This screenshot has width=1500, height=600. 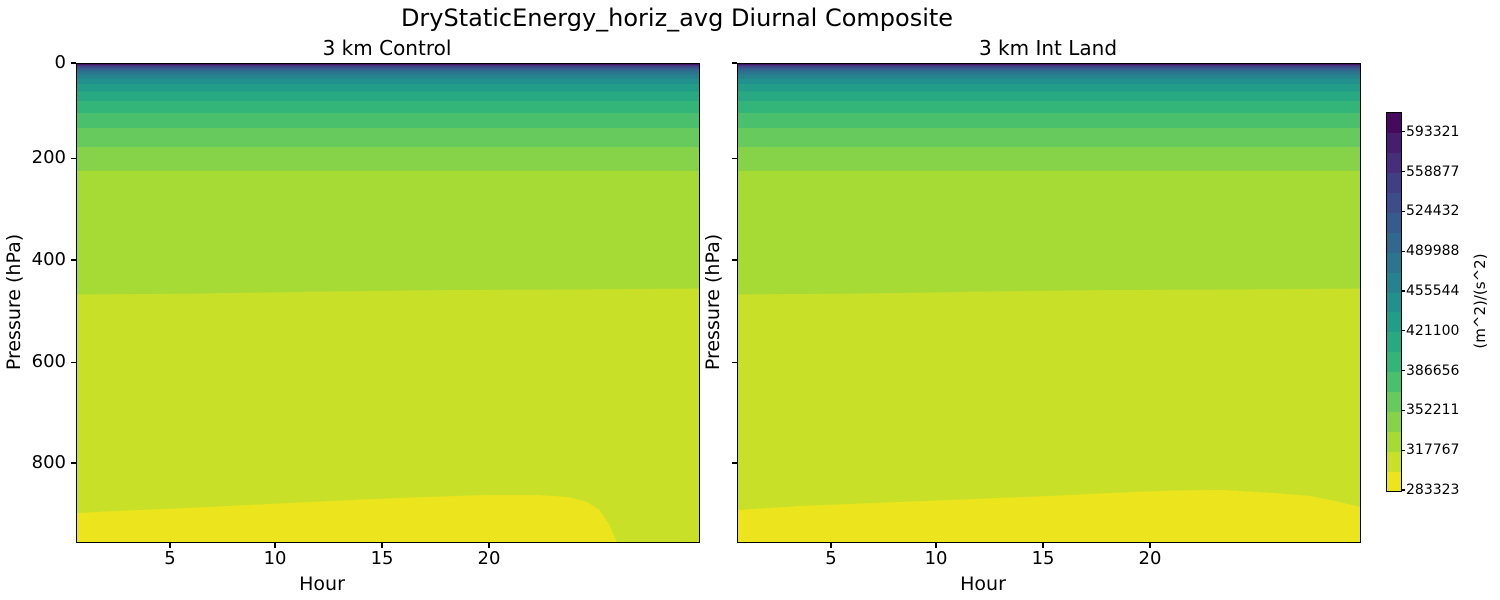 What do you see at coordinates (1433, 370) in the screenshot?
I see `colorbar-tick-label: 386656` at bounding box center [1433, 370].